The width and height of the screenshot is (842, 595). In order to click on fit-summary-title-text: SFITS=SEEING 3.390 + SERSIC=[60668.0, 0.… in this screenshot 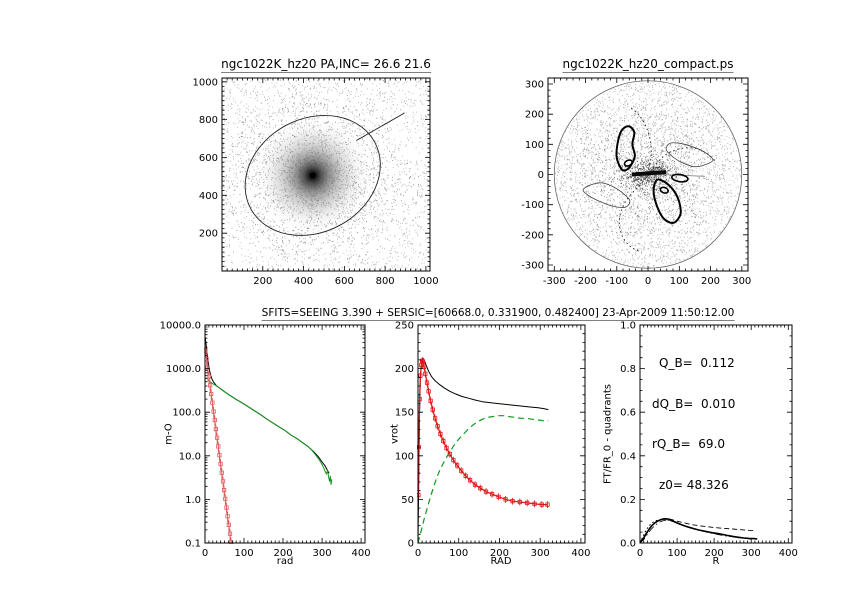, I will do `click(498, 314)`.